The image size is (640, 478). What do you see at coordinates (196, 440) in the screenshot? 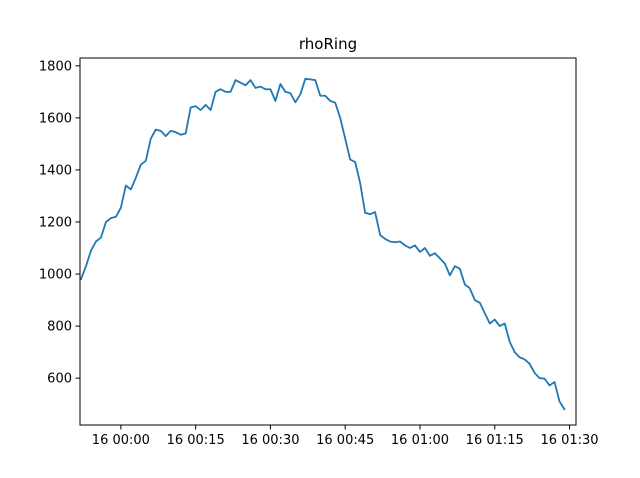
I see `x-tick-label: 16 00:15` at bounding box center [196, 440].